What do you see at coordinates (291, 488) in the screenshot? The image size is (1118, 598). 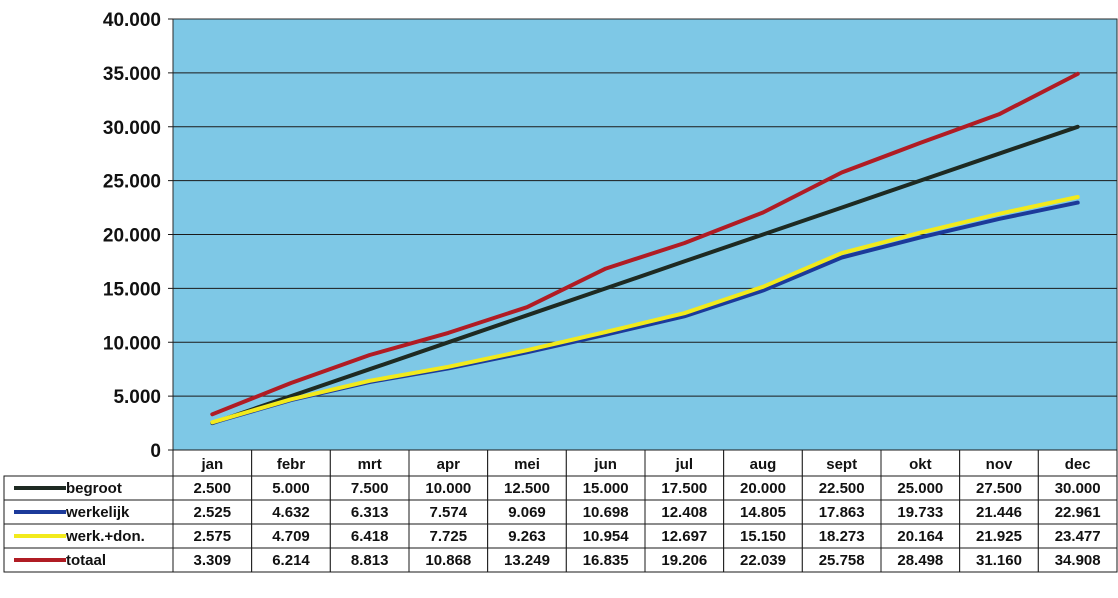 I see `data-label: 5.000` at bounding box center [291, 488].